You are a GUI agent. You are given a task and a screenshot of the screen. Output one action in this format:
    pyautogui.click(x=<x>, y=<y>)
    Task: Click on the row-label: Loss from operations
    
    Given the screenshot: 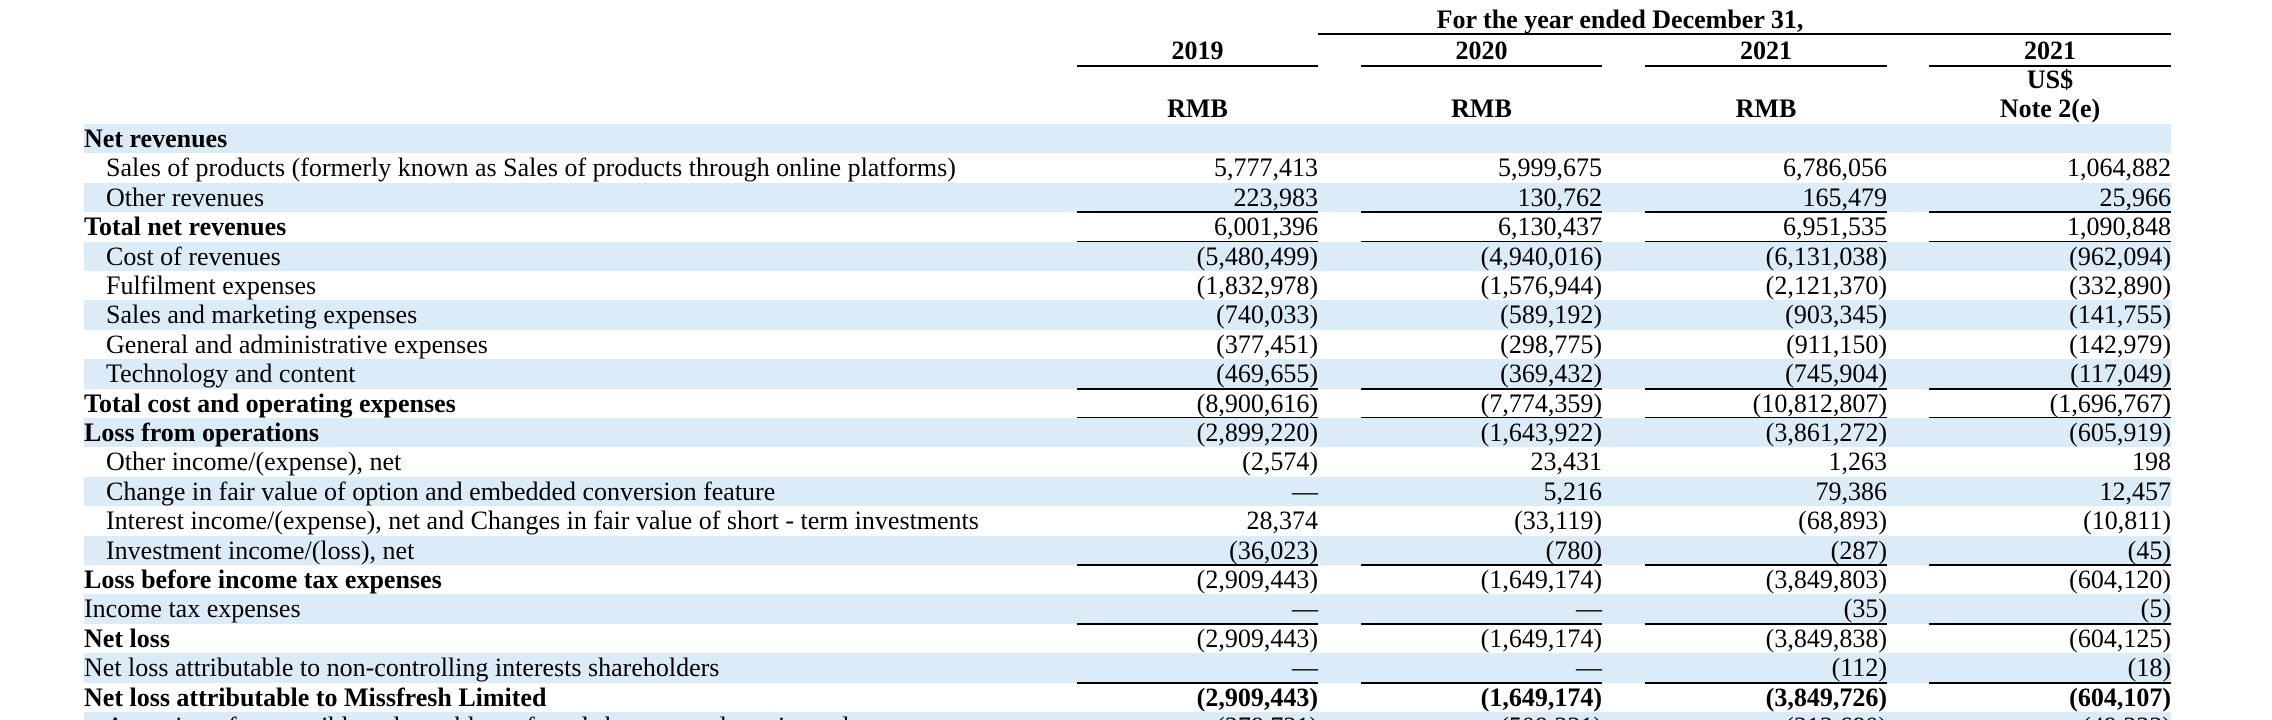 What is the action you would take?
    pyautogui.click(x=201, y=432)
    